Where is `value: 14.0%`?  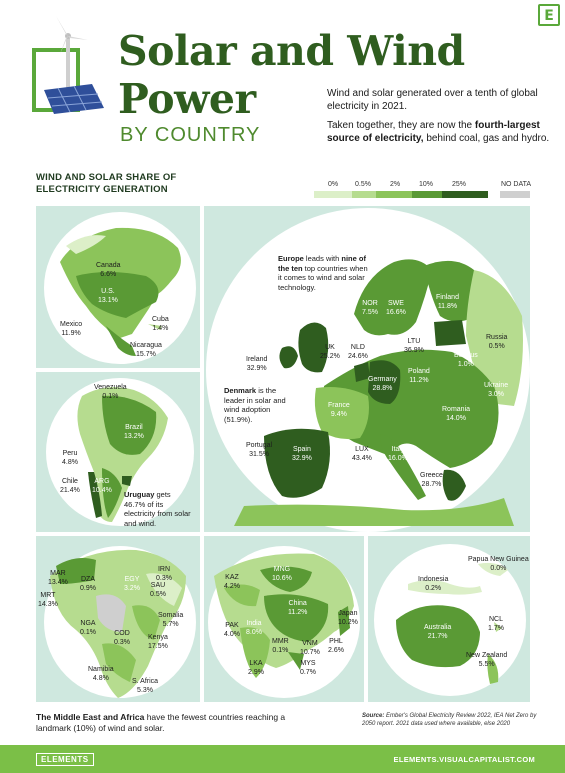 value: 14.0% is located at coordinates (456, 418).